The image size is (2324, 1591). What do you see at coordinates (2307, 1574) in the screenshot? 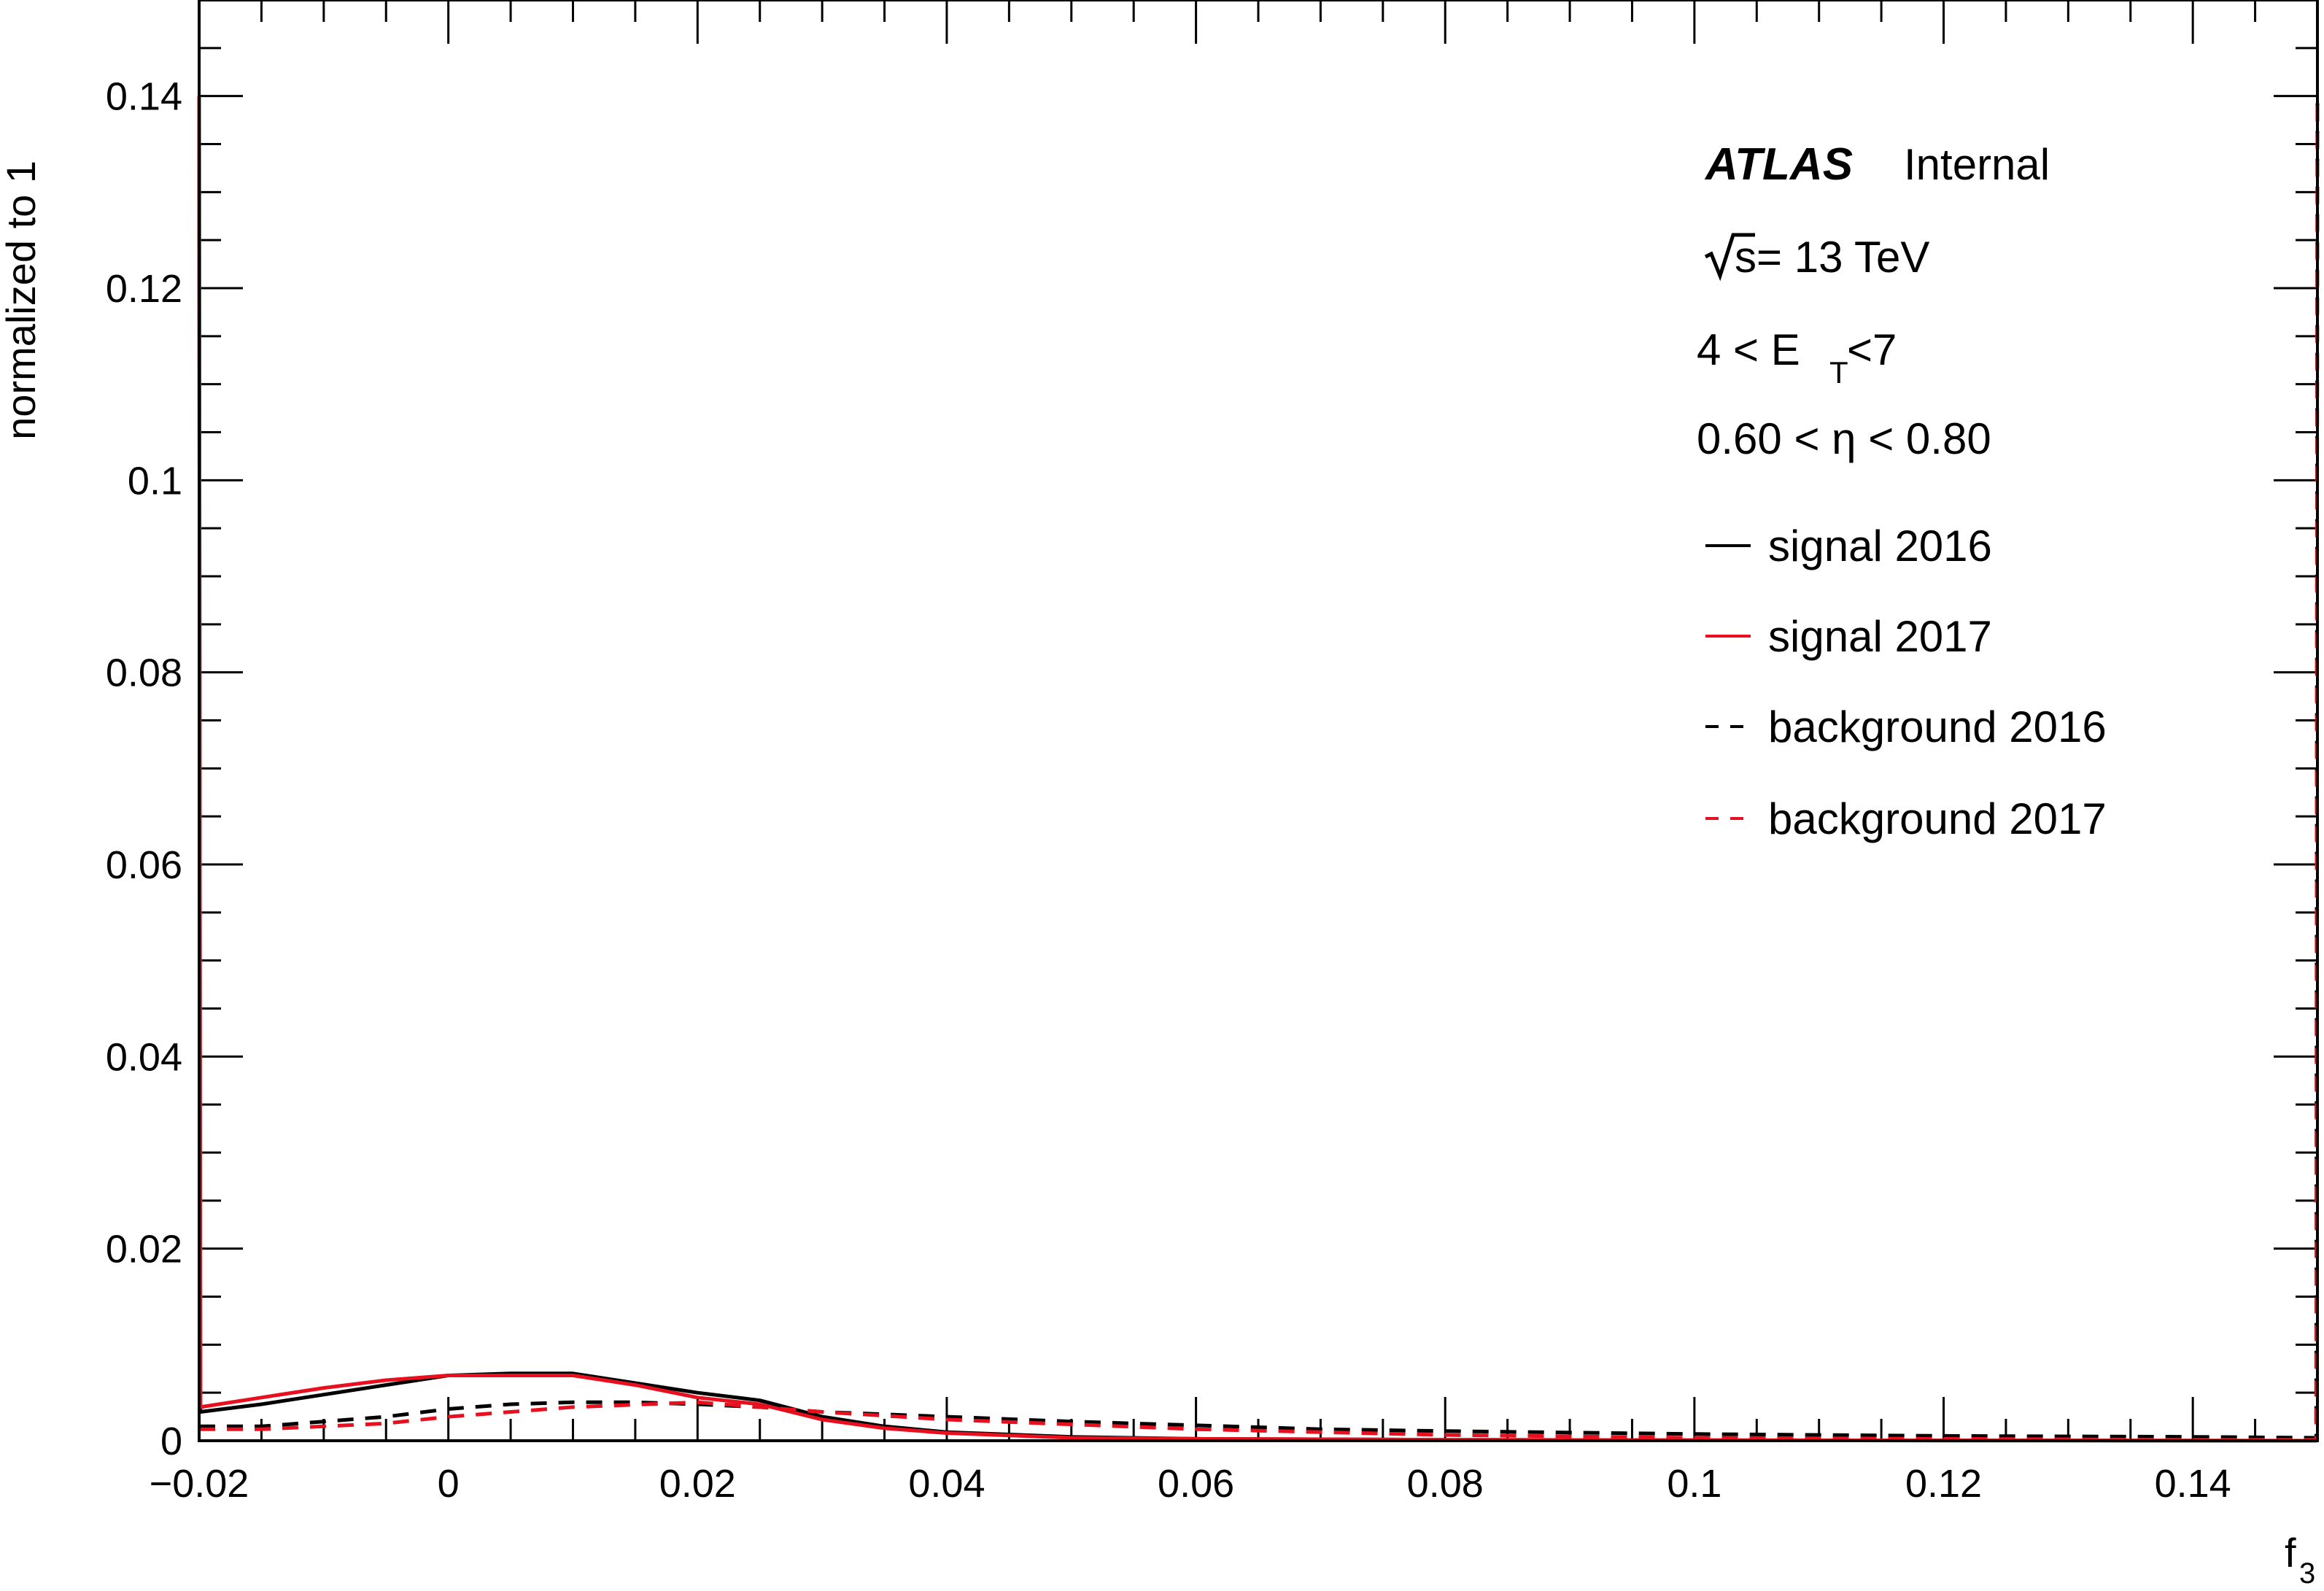
I see `x-axis-title-subscript: 3` at bounding box center [2307, 1574].